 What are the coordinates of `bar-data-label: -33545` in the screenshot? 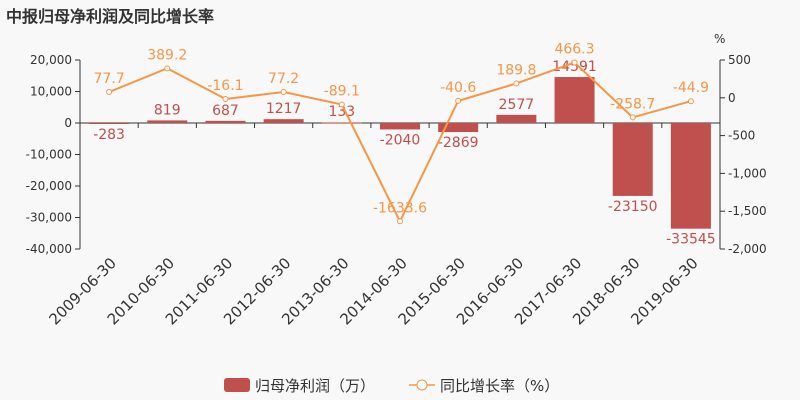 It's located at (691, 240).